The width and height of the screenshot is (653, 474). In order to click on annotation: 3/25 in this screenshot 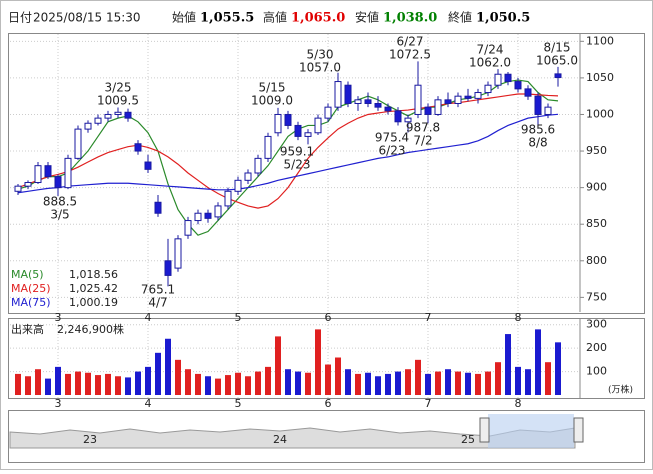, I will do `click(118, 88)`.